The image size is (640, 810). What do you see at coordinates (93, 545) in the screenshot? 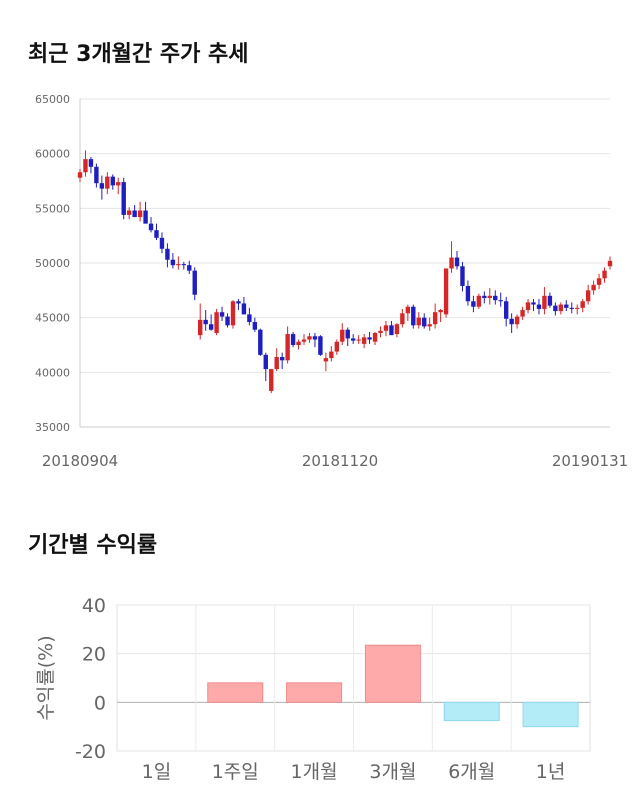
I see `returns-chart-title: 기간별 수익률` at bounding box center [93, 545].